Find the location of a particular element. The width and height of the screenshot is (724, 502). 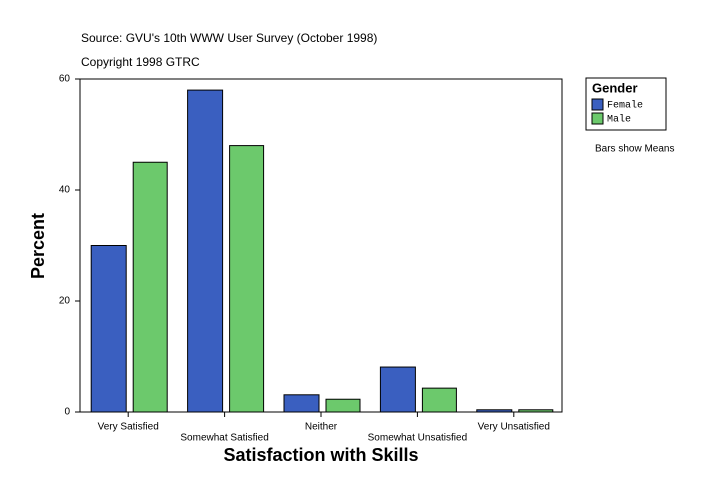

x-tick-label: Very Unsatisfied is located at coordinates (514, 427).